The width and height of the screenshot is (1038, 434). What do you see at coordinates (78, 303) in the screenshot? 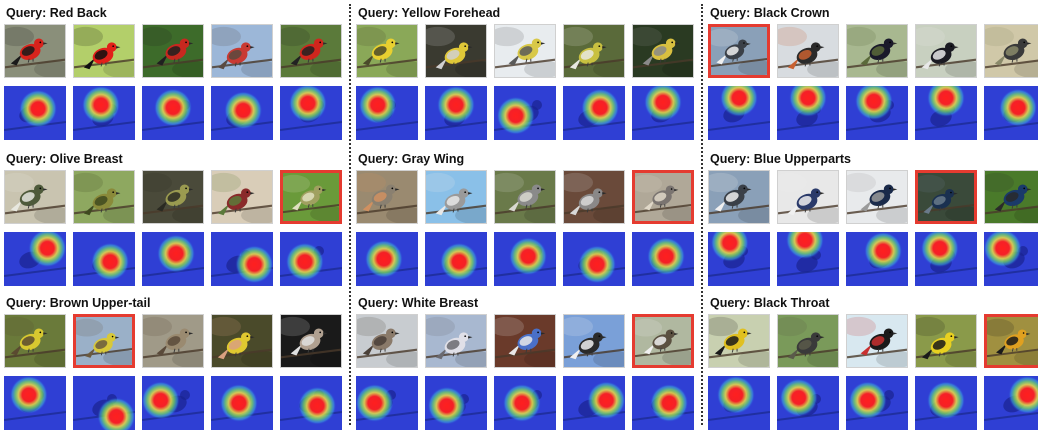
I see `query-title: Query: Brown Upper-tail` at bounding box center [78, 303].